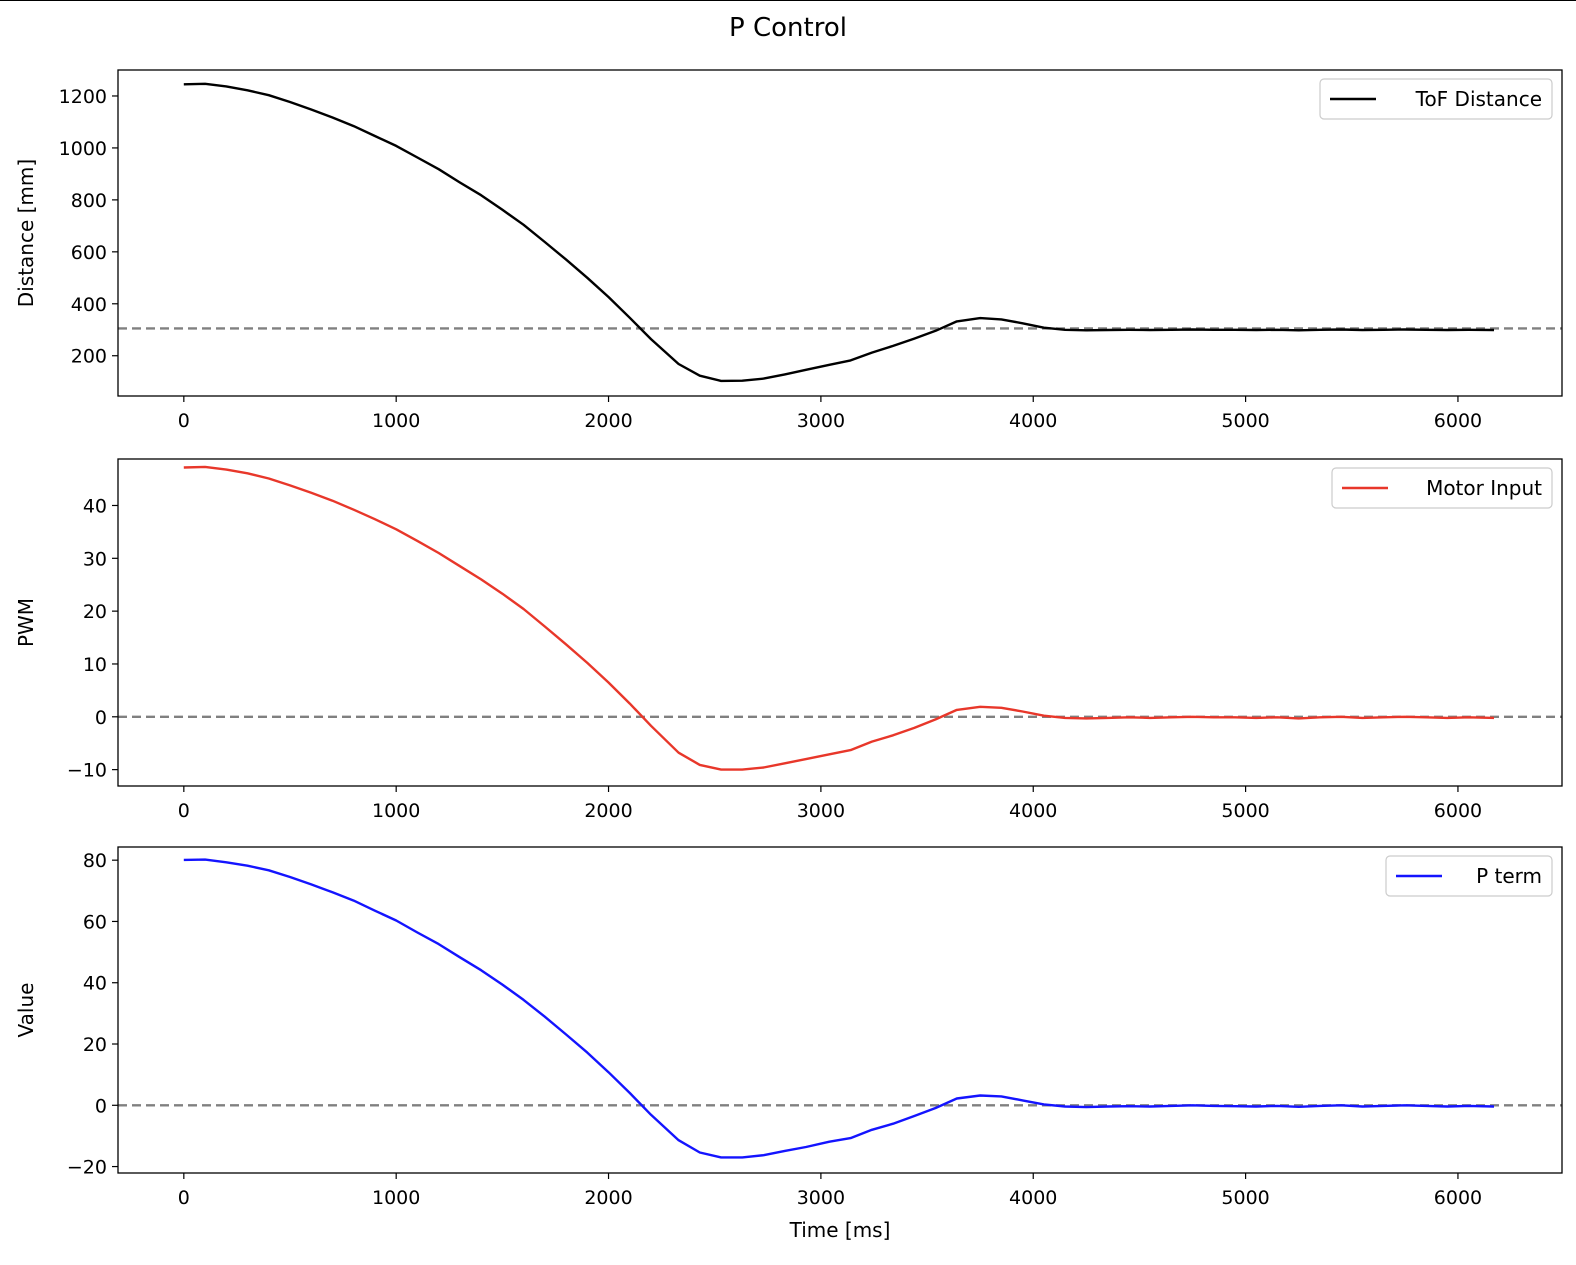  What do you see at coordinates (26, 1010) in the screenshot?
I see `panel-3-y-axis-label: Value` at bounding box center [26, 1010].